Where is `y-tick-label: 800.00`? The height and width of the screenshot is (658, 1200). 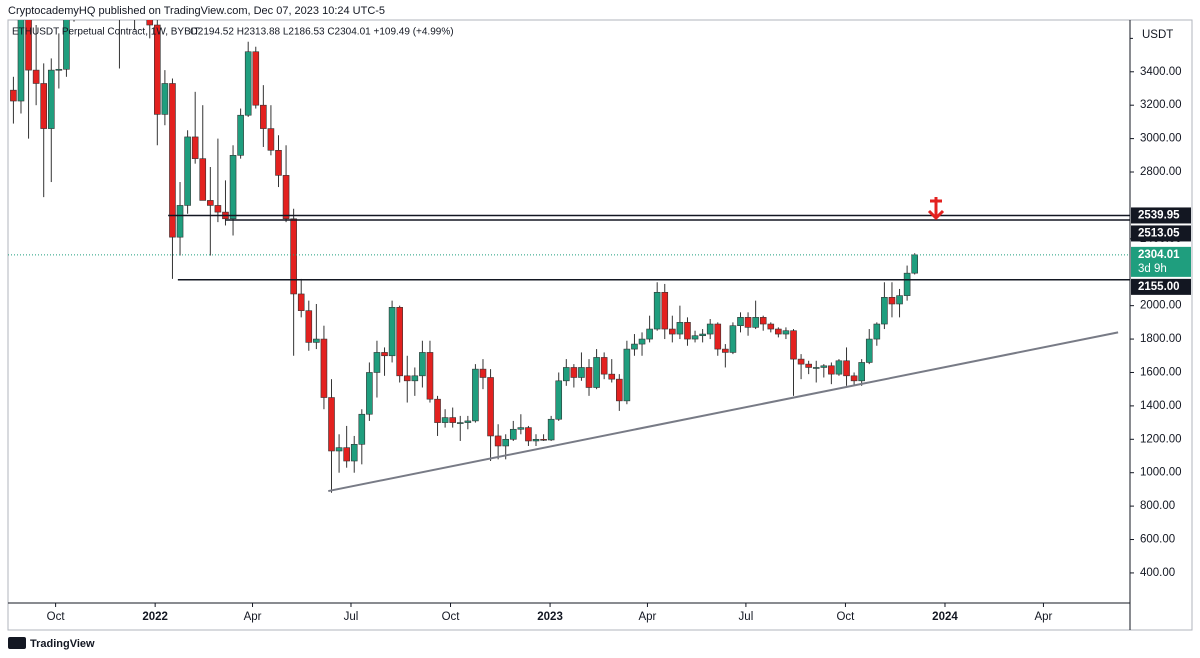
y-tick-label: 800.00 is located at coordinates (1157, 506).